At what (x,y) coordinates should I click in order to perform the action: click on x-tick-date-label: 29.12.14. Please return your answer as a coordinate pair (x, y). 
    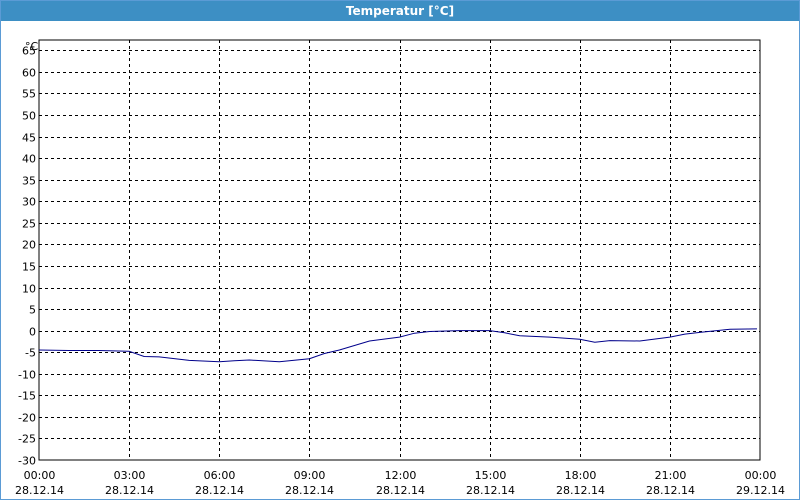
    Looking at the image, I should click on (760, 490).